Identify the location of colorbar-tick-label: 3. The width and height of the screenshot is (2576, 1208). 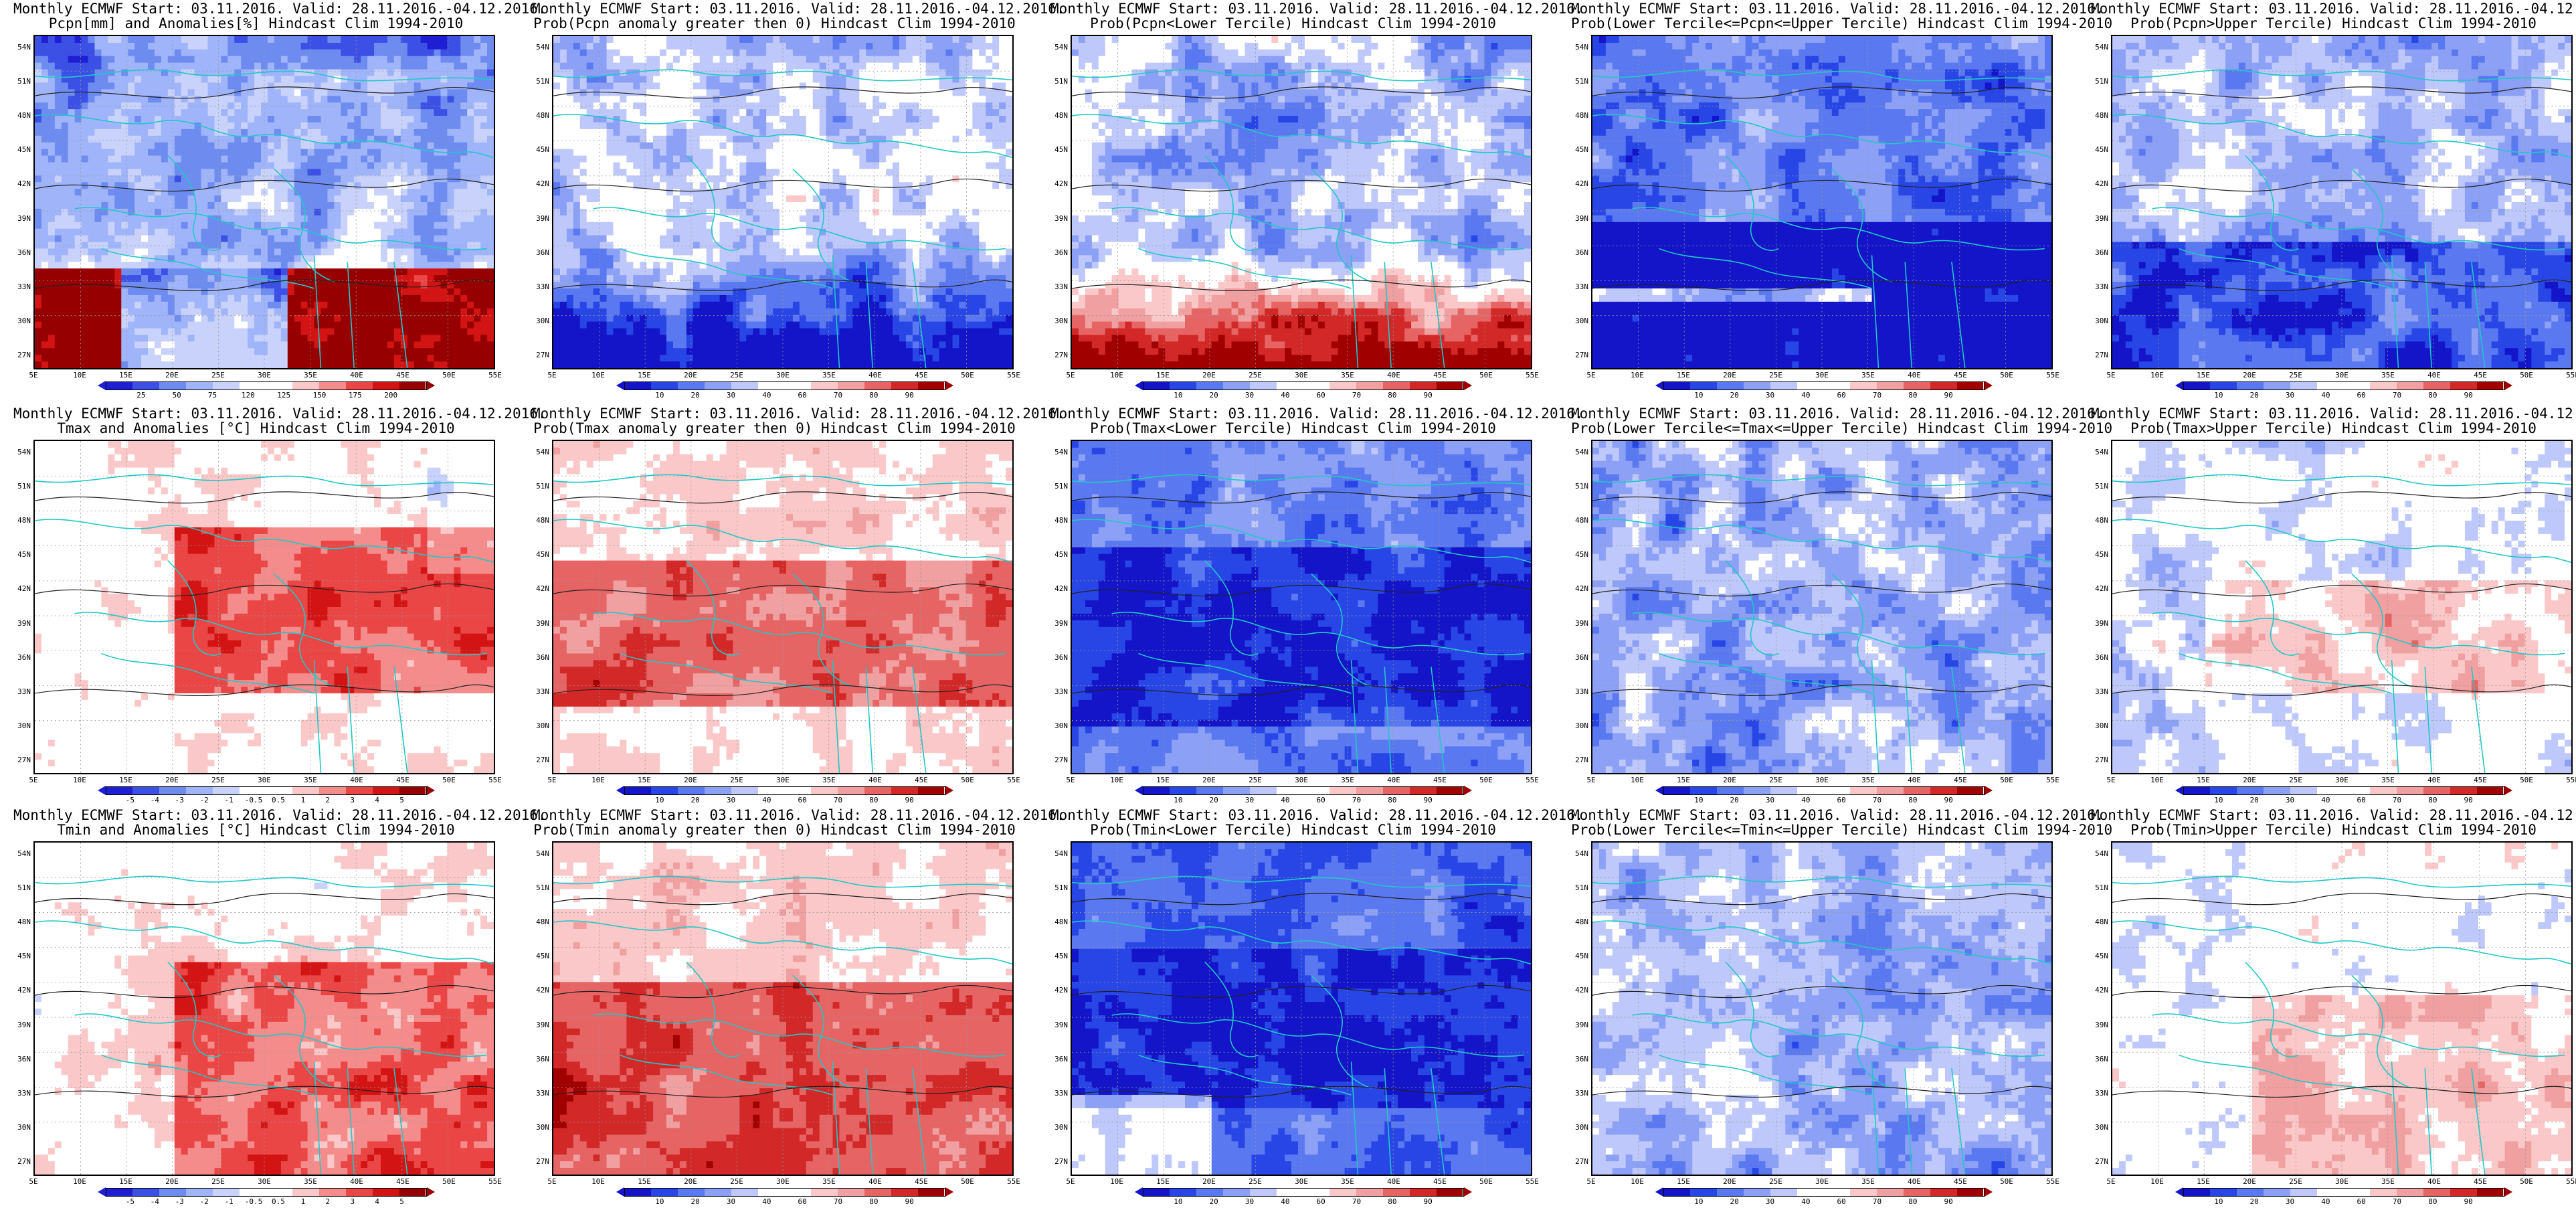
(353, 800).